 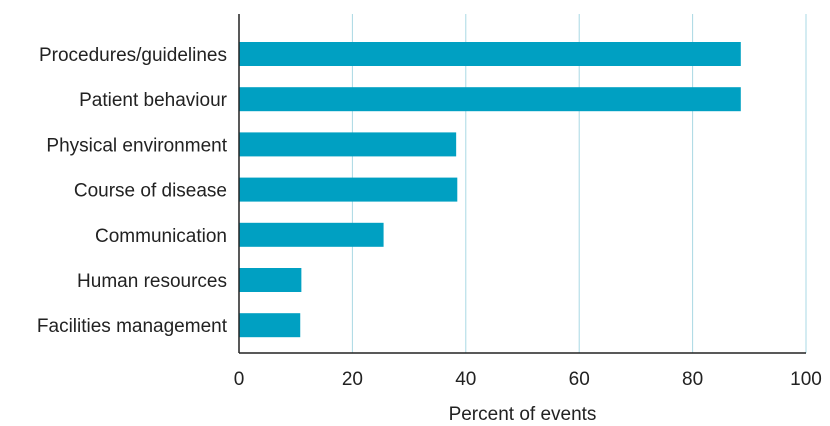 What do you see at coordinates (806, 379) in the screenshot?
I see `x-tick-label: 100` at bounding box center [806, 379].